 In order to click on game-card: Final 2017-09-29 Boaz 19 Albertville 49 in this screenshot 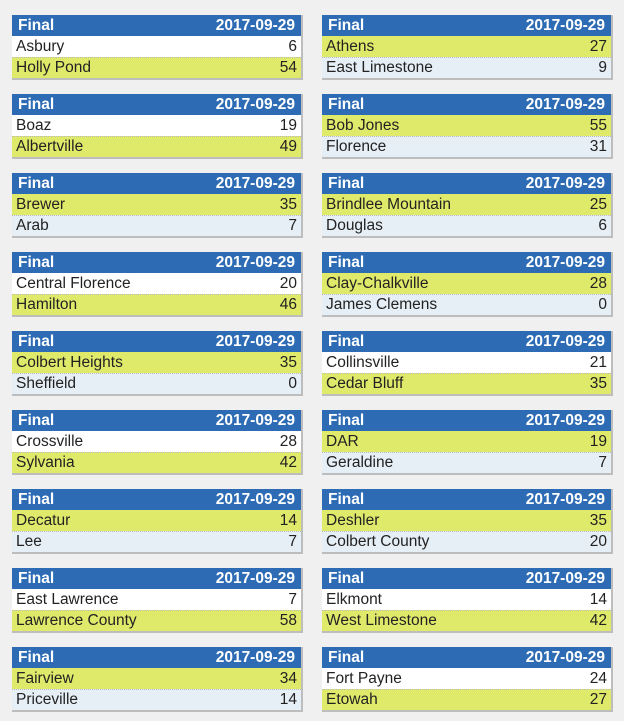, I will do `click(157, 126)`.